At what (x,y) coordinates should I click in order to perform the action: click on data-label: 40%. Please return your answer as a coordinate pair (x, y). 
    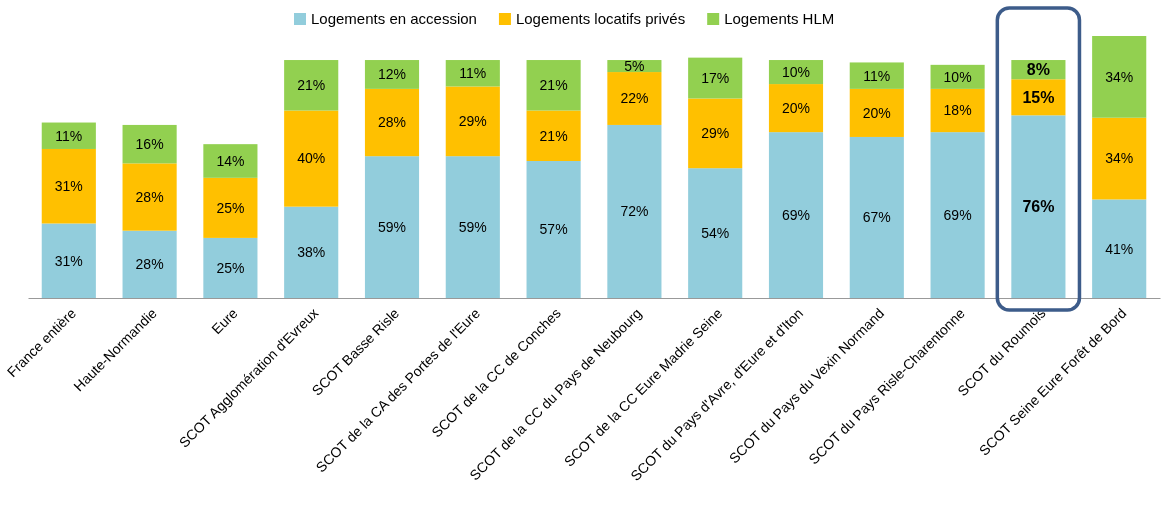
    Looking at the image, I should click on (311, 158).